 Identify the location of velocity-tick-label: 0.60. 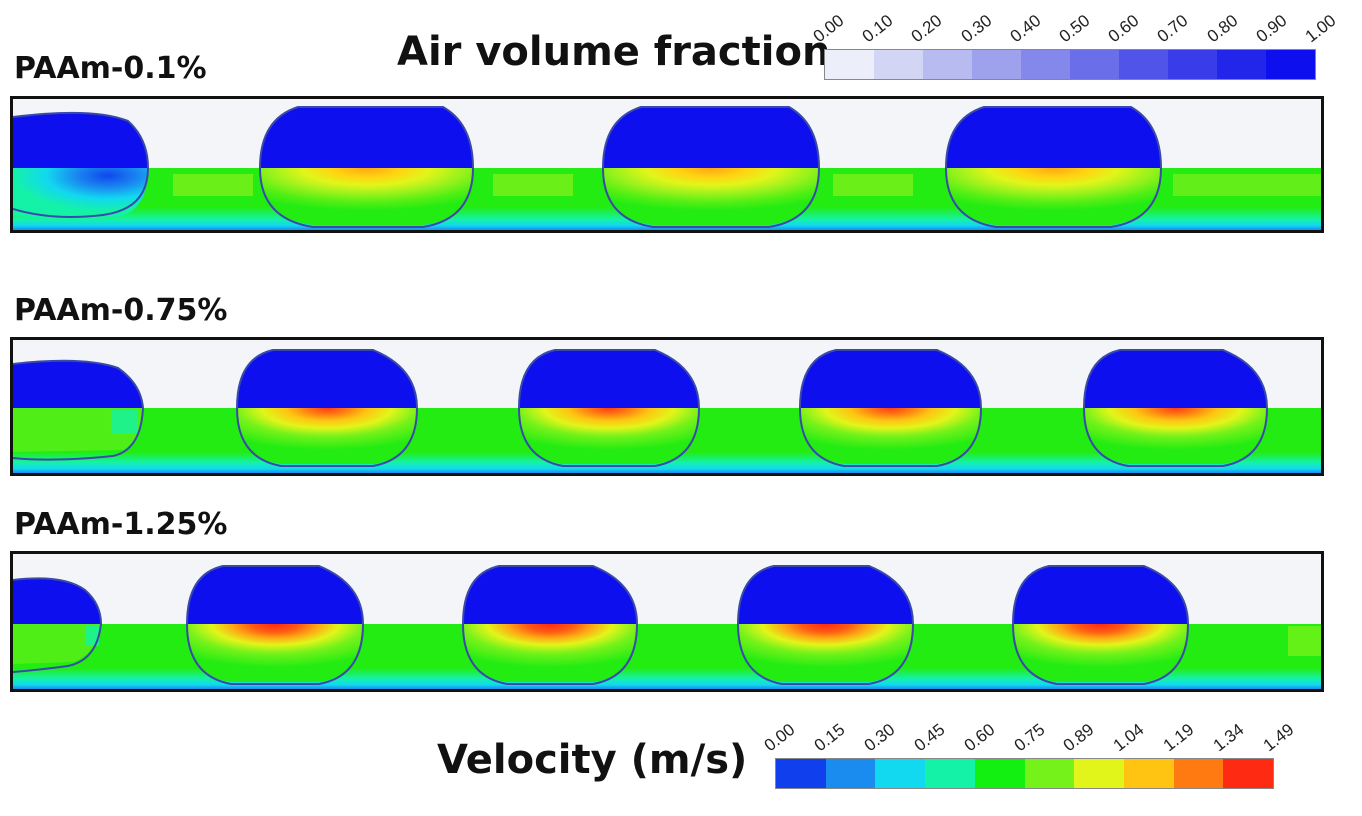
(979, 737).